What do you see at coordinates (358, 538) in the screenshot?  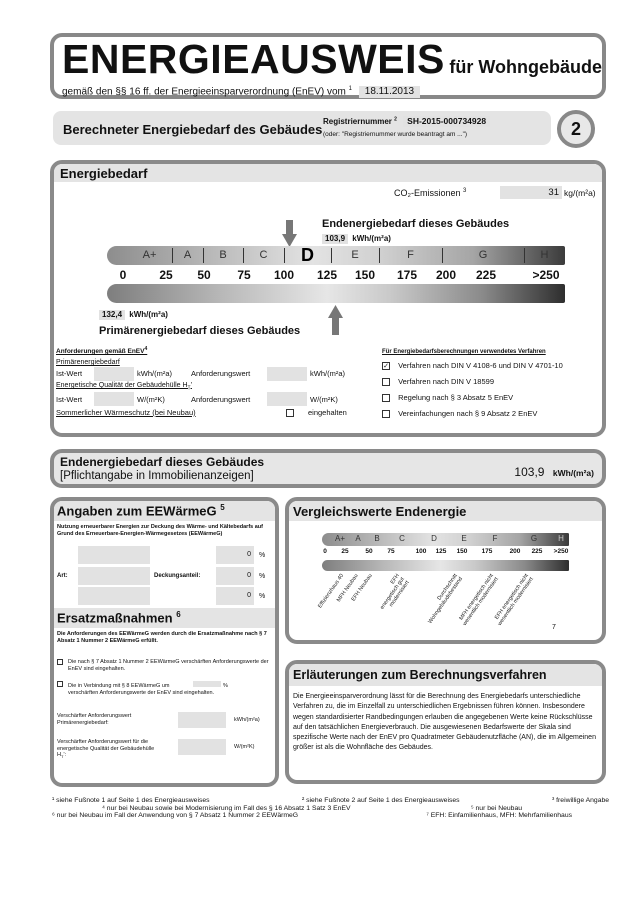 I see `class-label: A` at bounding box center [358, 538].